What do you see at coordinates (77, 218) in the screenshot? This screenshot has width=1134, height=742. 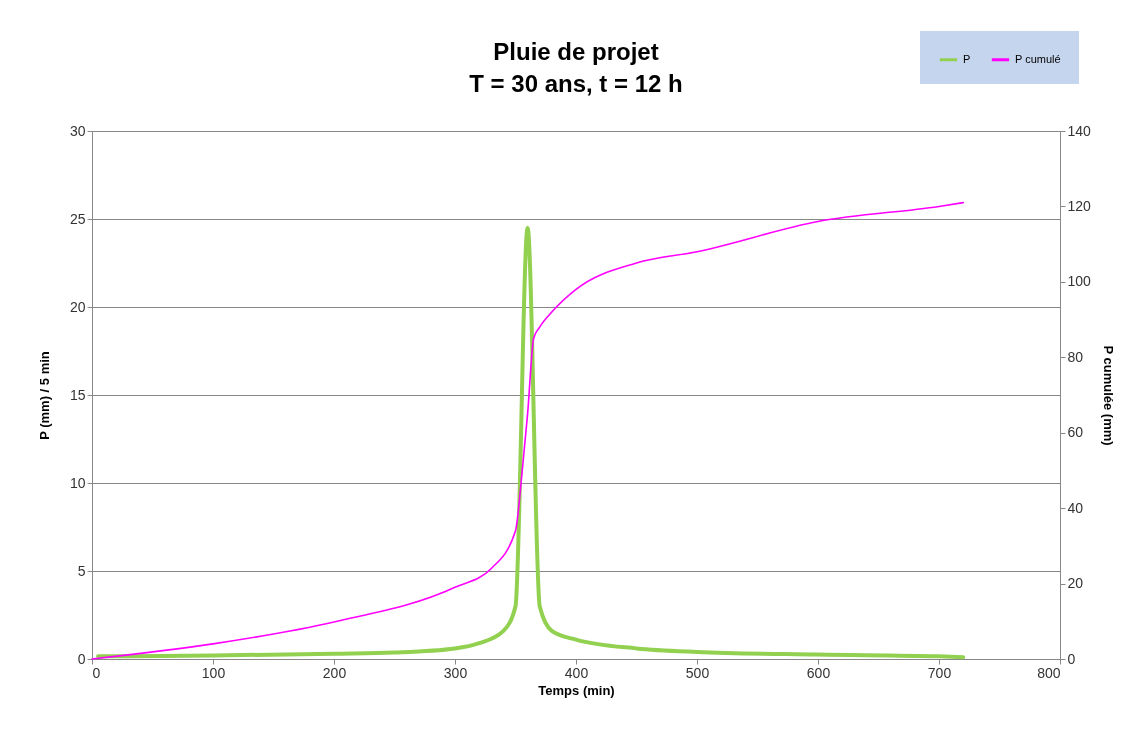 I see `y-tick-label: 25` at bounding box center [77, 218].